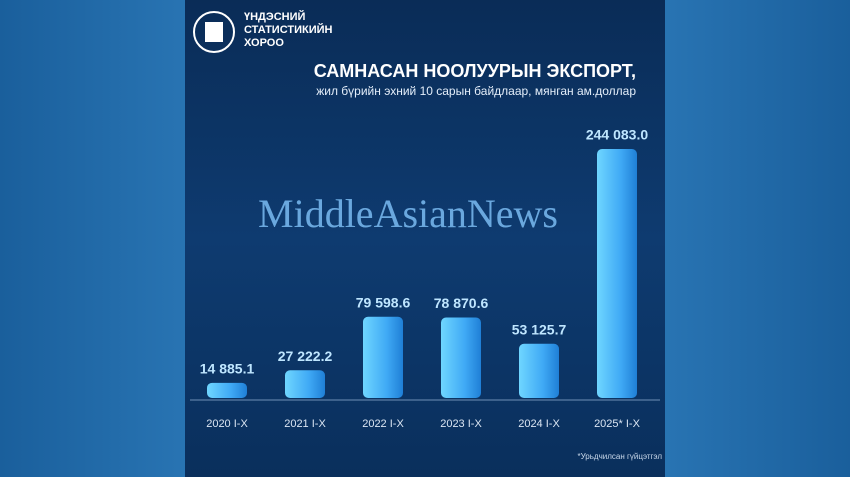 Image resolution: width=850 pixels, height=477 pixels. I want to click on x-tick-label: 2021 I-X, so click(305, 424).